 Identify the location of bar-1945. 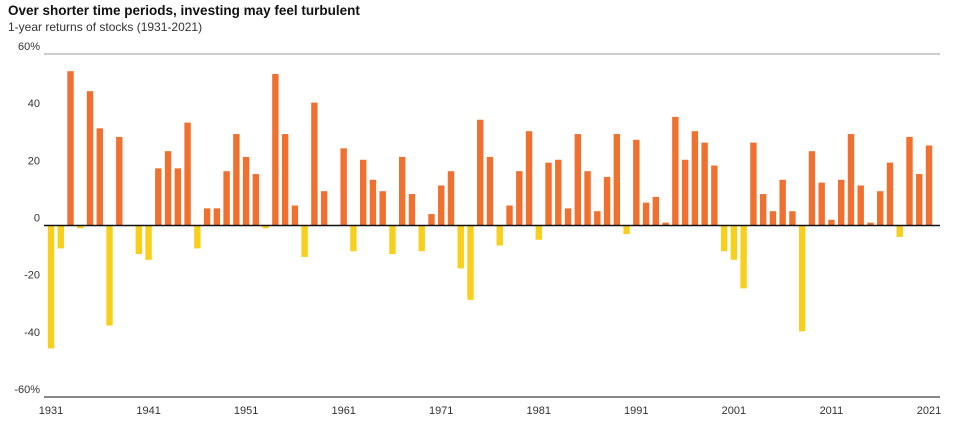
(187, 174).